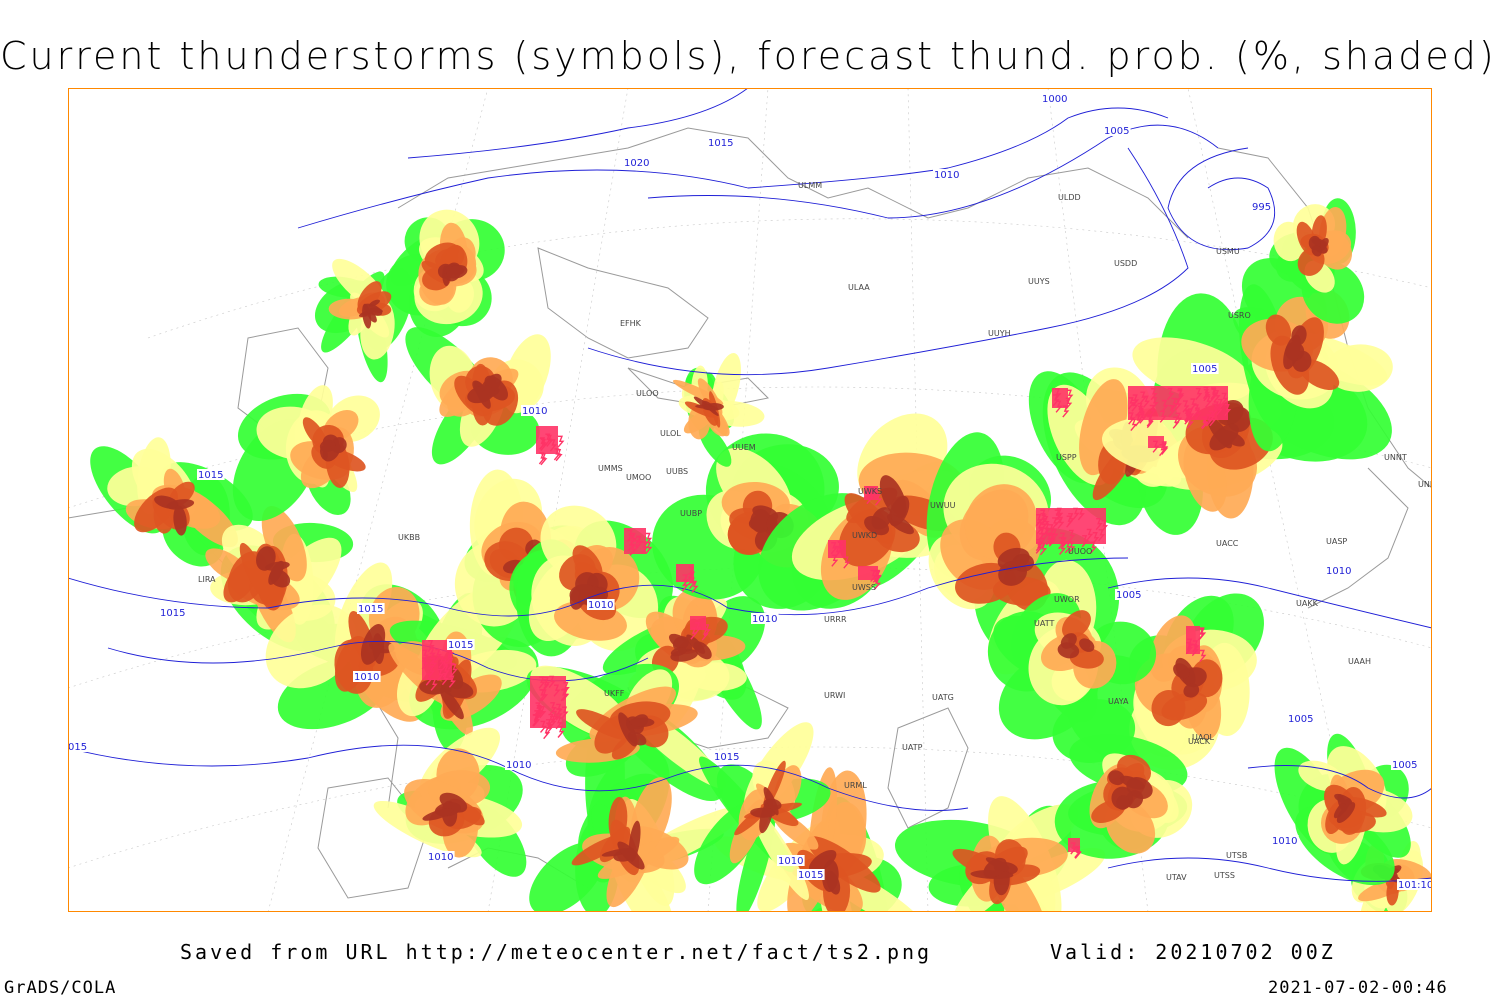 The height and width of the screenshot is (1000, 1500). I want to click on station-label: UACK, so click(1199, 741).